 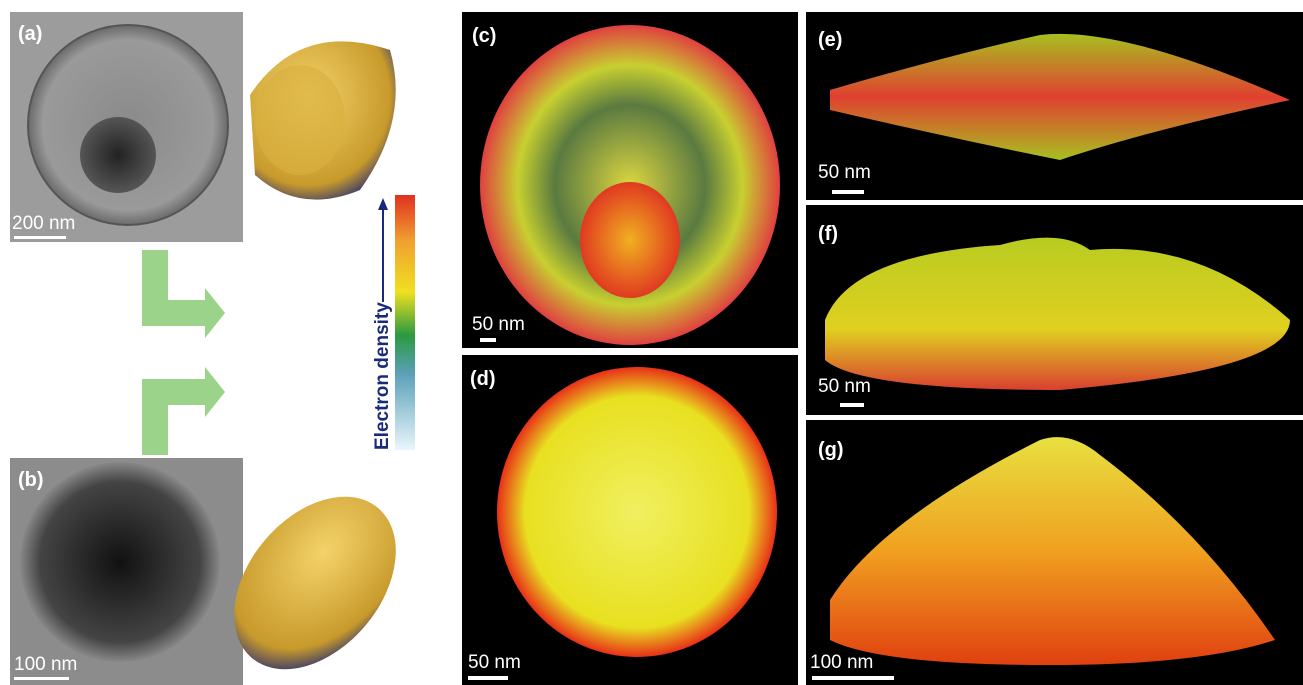 What do you see at coordinates (382, 376) in the screenshot?
I see `colorbar-label: Electron density` at bounding box center [382, 376].